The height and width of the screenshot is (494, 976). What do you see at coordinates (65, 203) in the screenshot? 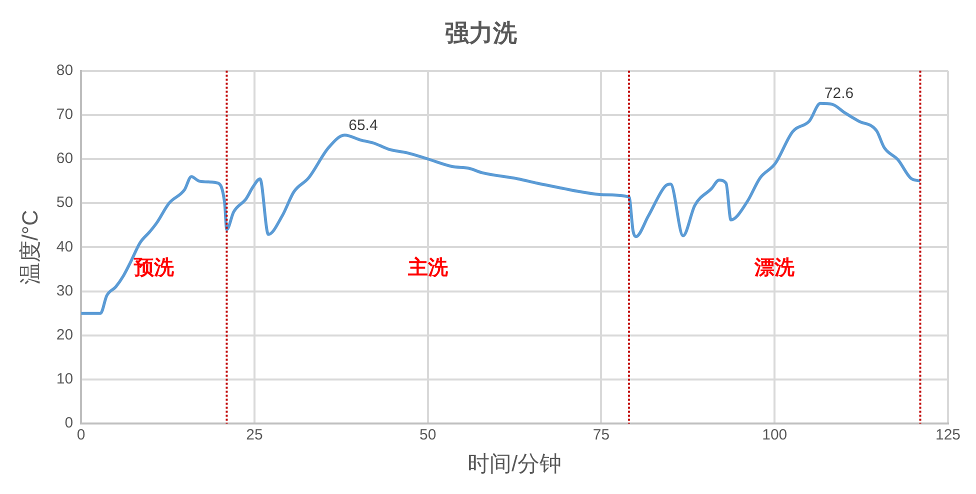
I see `y-tick-label: 50` at bounding box center [65, 203].